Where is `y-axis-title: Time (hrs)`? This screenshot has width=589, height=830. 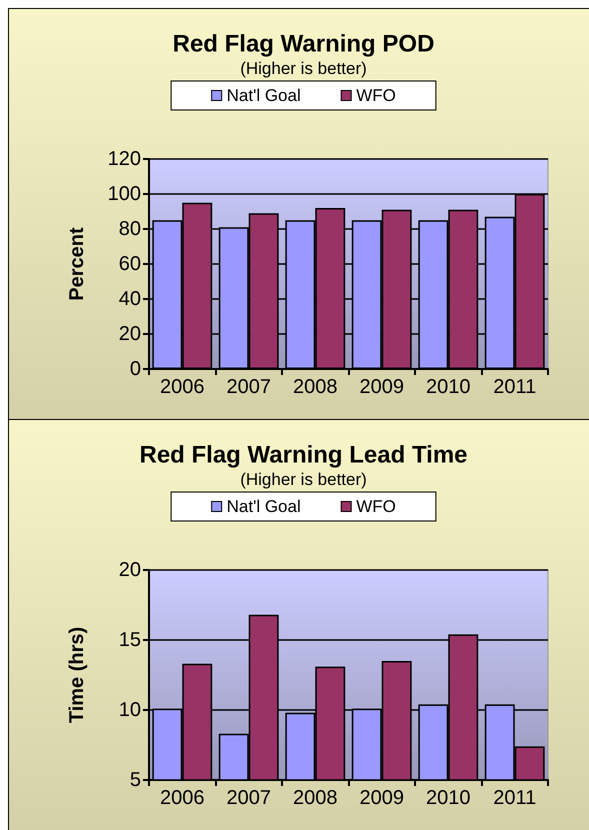 y-axis-title: Time (hrs) is located at coordinates (77, 675).